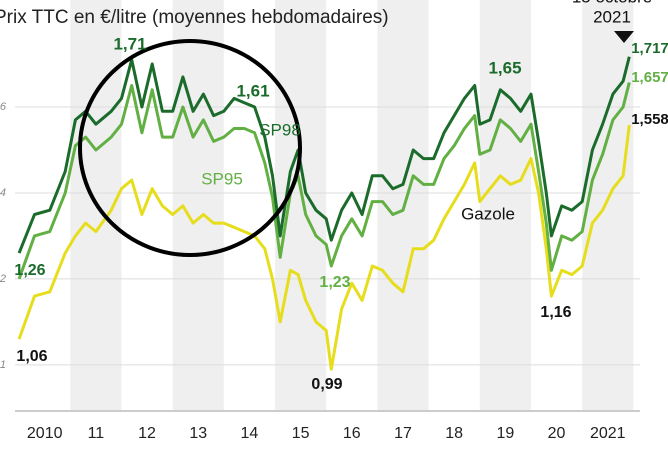  Describe the element at coordinates (504, 67) in the screenshot. I see `annotation: 1,65` at that location.